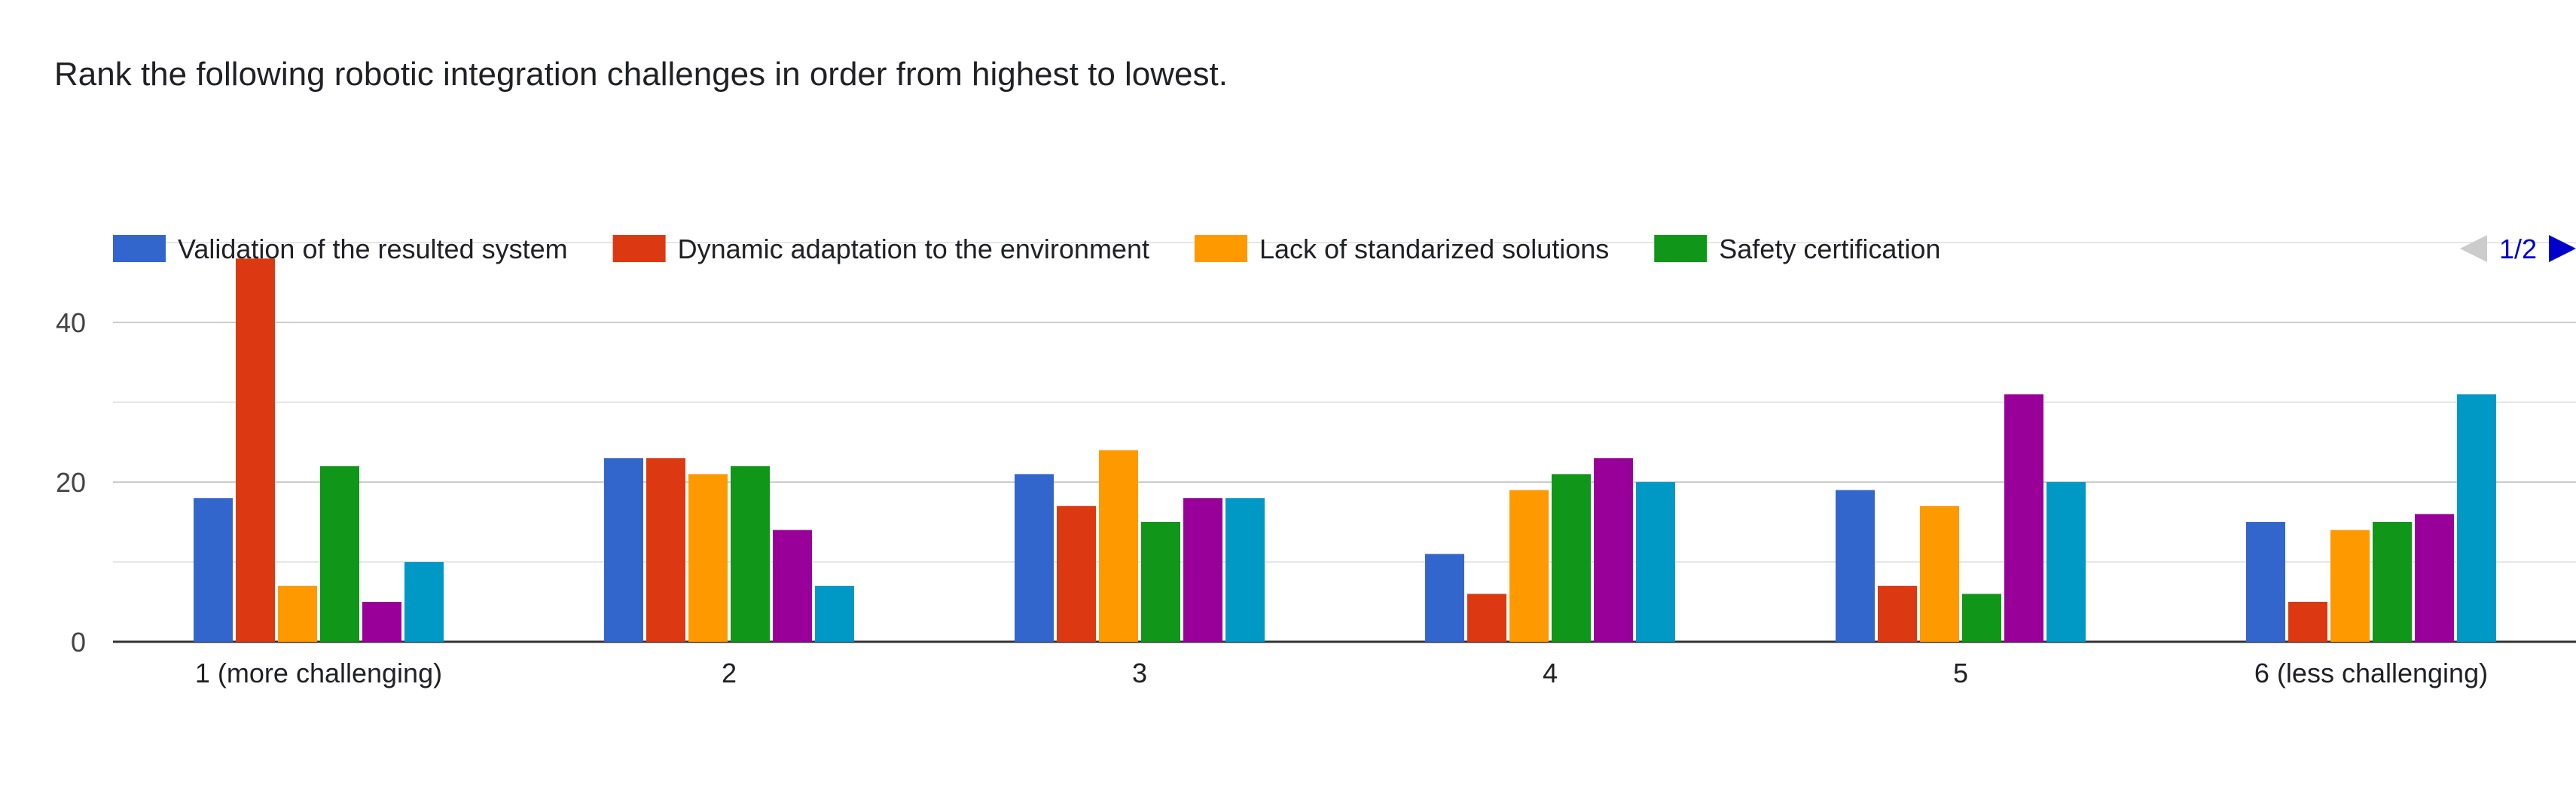  What do you see at coordinates (1434, 249) in the screenshot?
I see `legend-entry-label: Lack of standarized solutions` at bounding box center [1434, 249].